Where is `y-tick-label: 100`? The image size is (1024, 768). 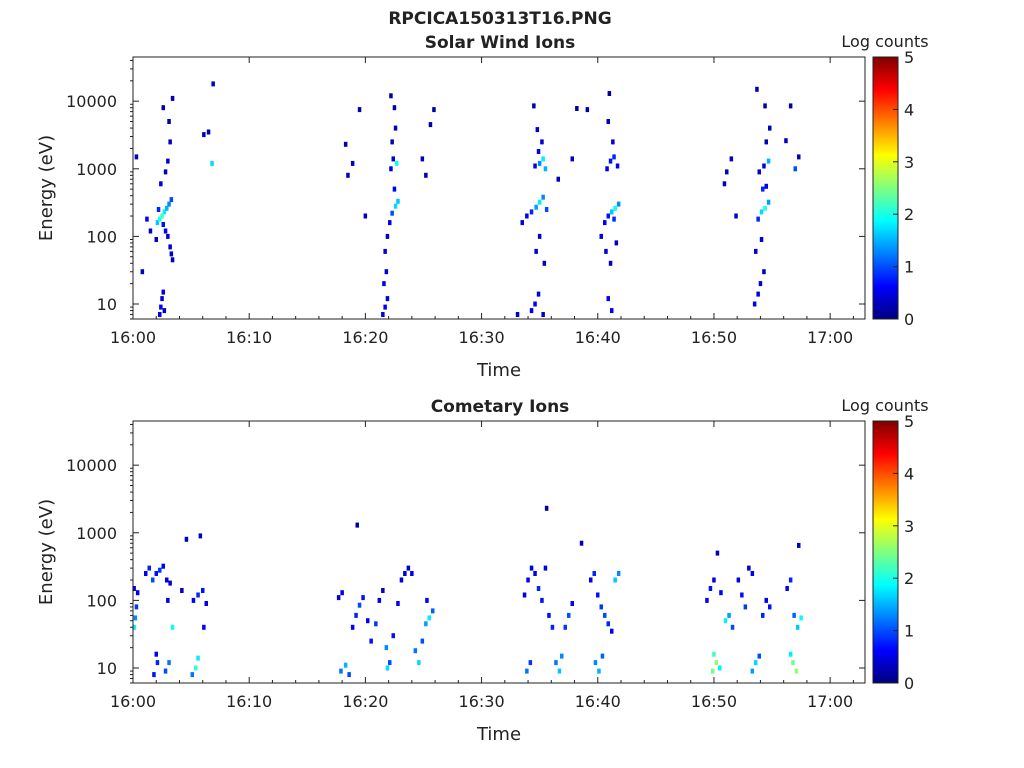 y-tick-label: 100 is located at coordinates (101, 600).